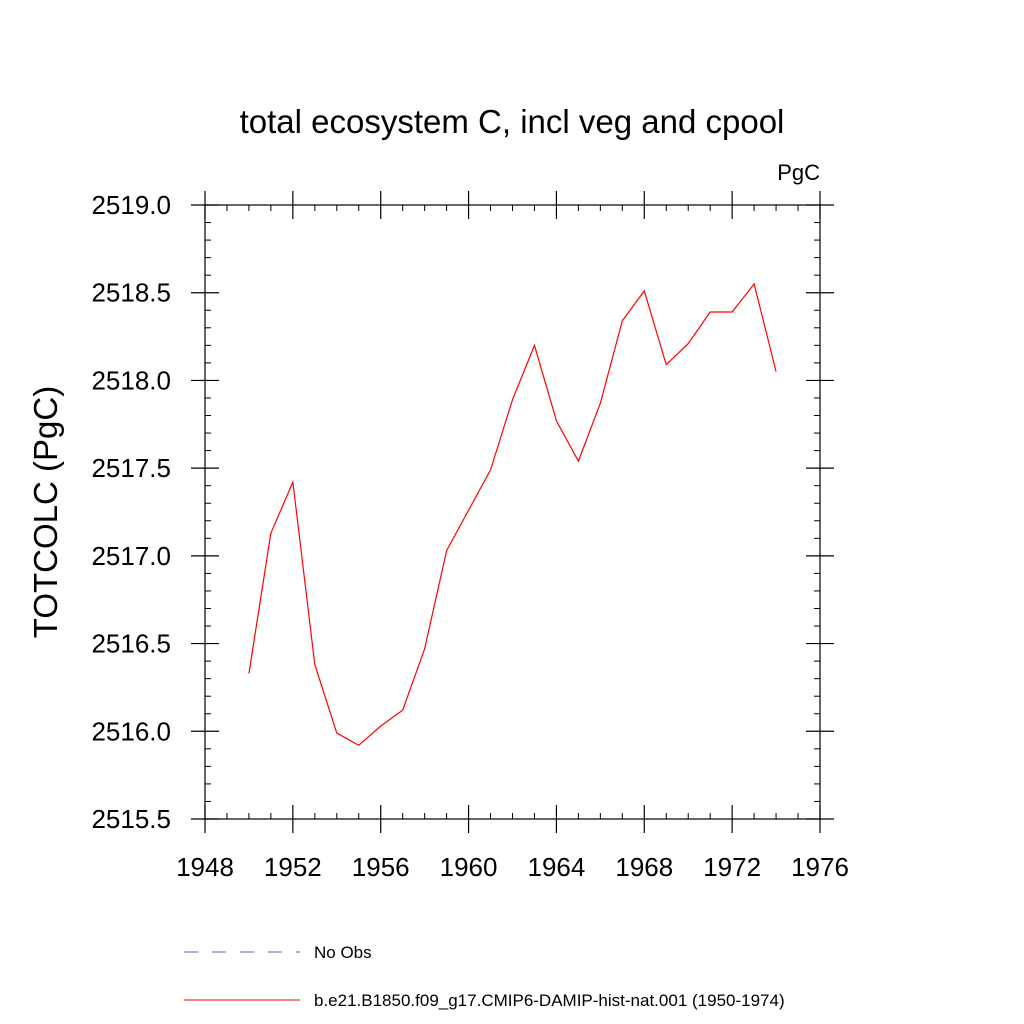 Image resolution: width=1024 pixels, height=1024 pixels. I want to click on x-axis-tick-labels: 1948 1952 1956 1960 1964 1968 1972 1976, so click(512, 867).